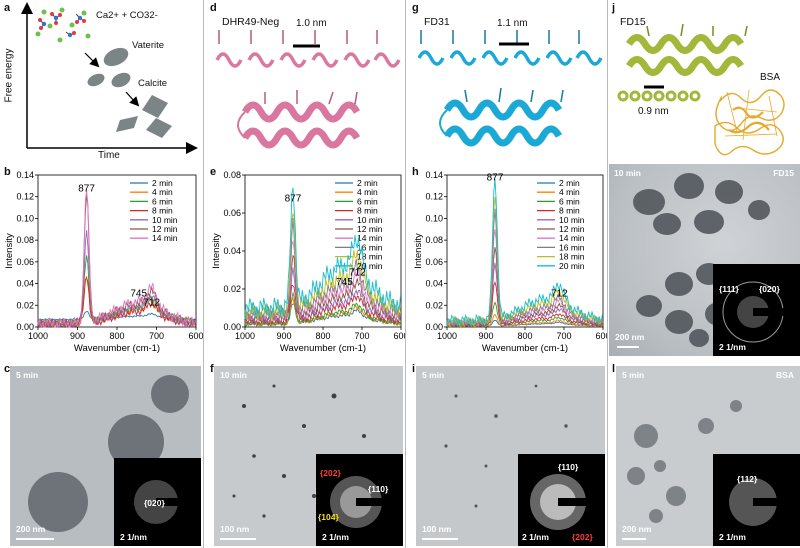 Image resolution: width=800 pixels, height=548 pixels. Describe the element at coordinates (232, 327) in the screenshot. I see `y-tick-label: 0.00` at that location.